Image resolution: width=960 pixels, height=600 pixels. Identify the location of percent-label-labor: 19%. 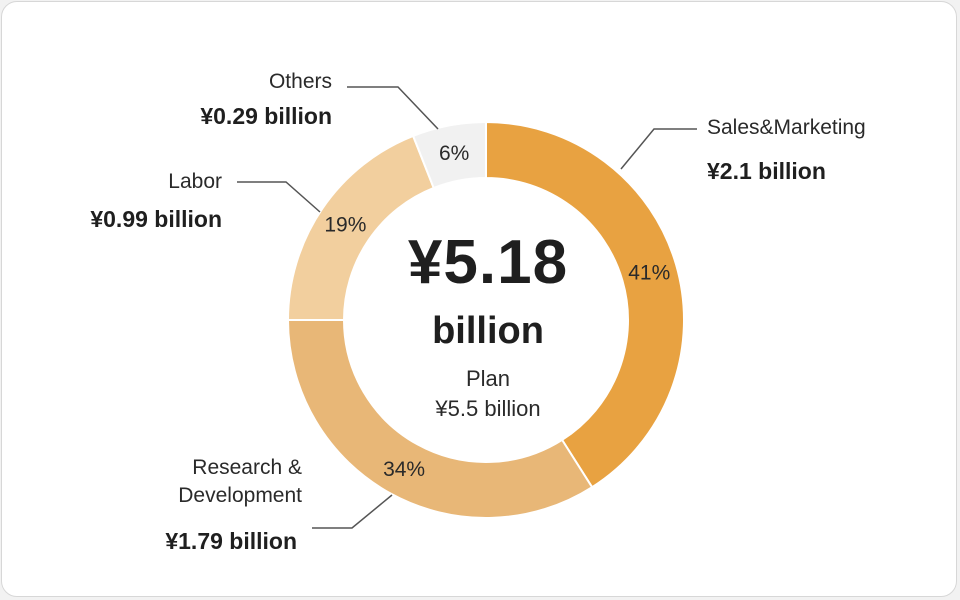
(345, 224).